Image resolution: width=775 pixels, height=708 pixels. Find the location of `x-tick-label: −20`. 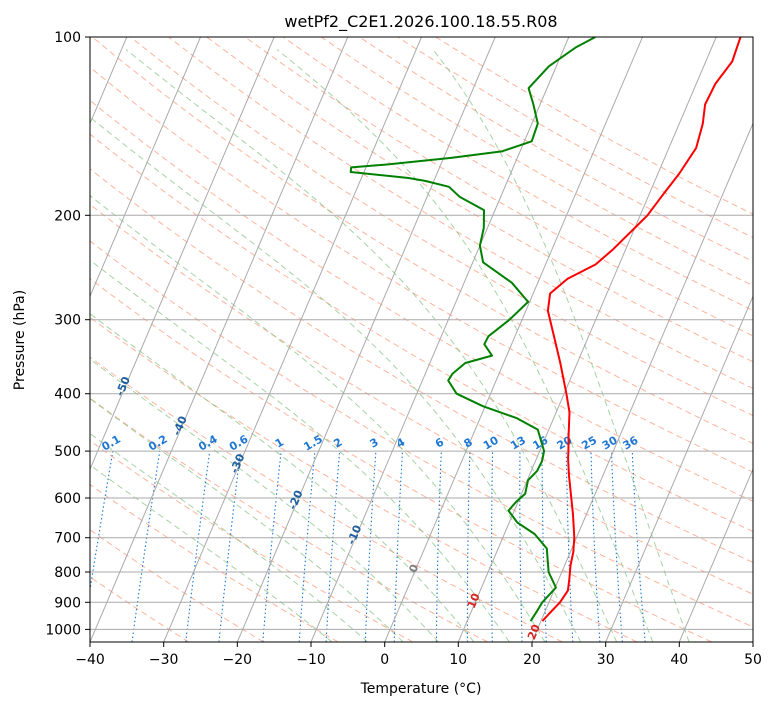

x-tick-label: −20 is located at coordinates (238, 660).